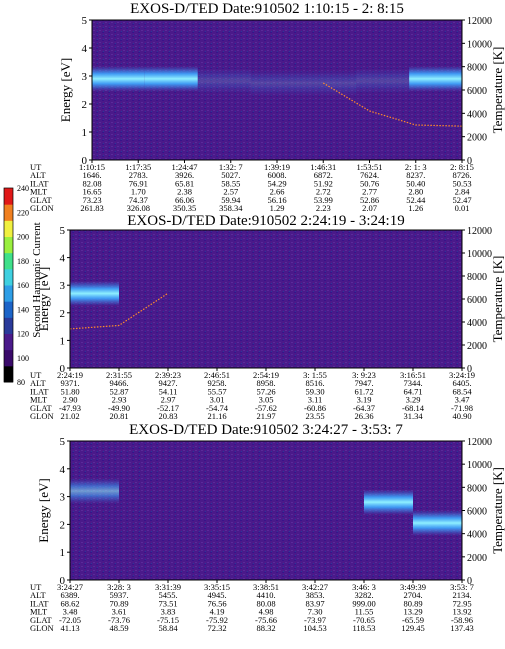  I want to click on y-tick-label: 1, so click(63, 553).